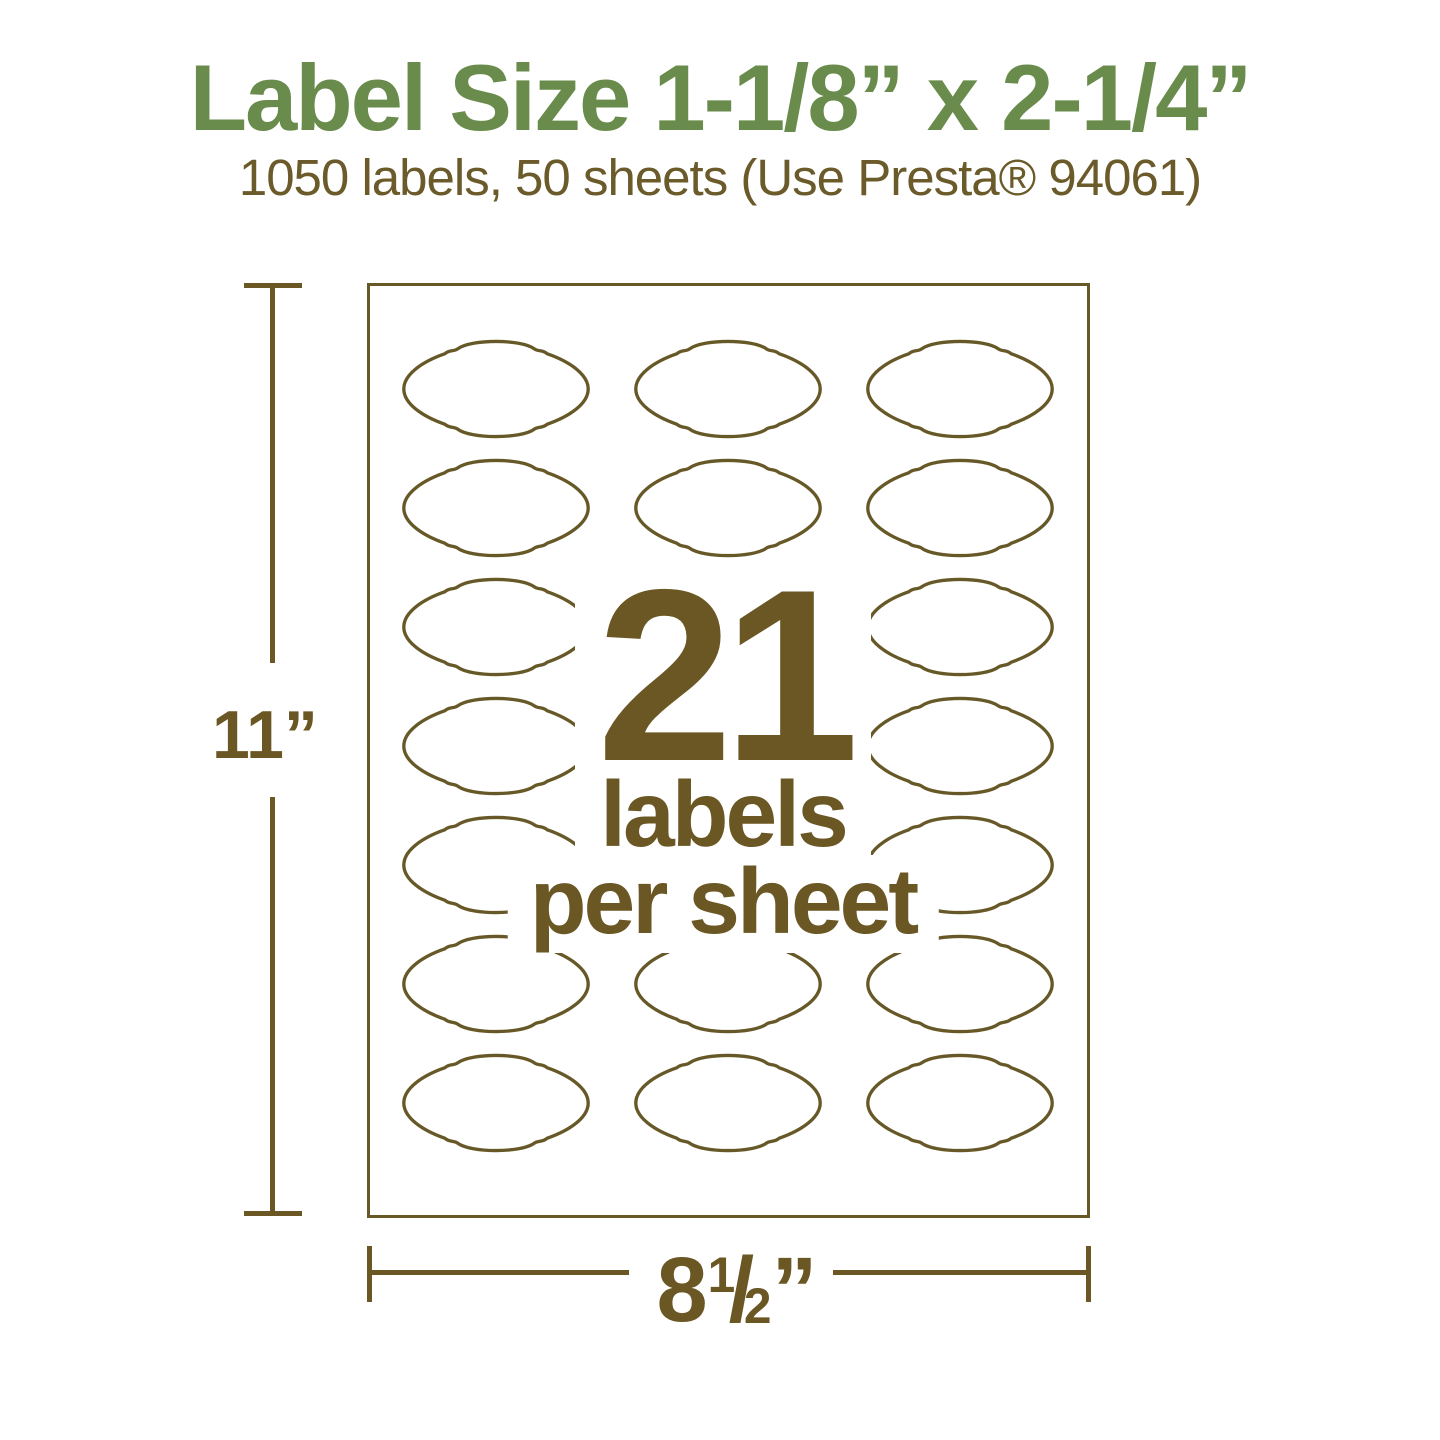 This screenshot has width=1440, height=1440. What do you see at coordinates (272, 473) in the screenshot?
I see `height-dimension-line-upper` at bounding box center [272, 473].